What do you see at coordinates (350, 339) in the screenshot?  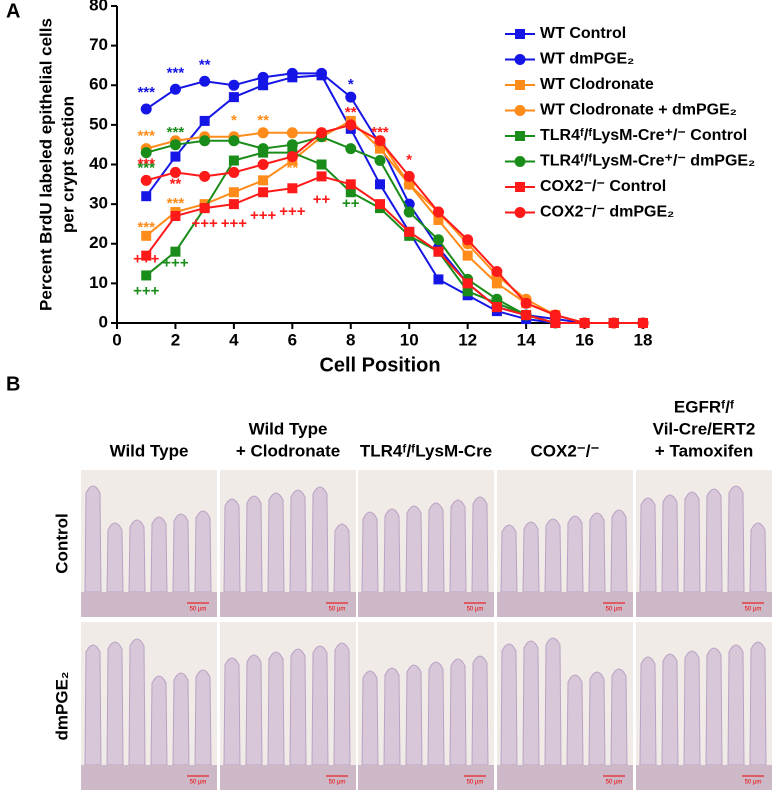 I see `x-tick-label: 8` at bounding box center [350, 339].